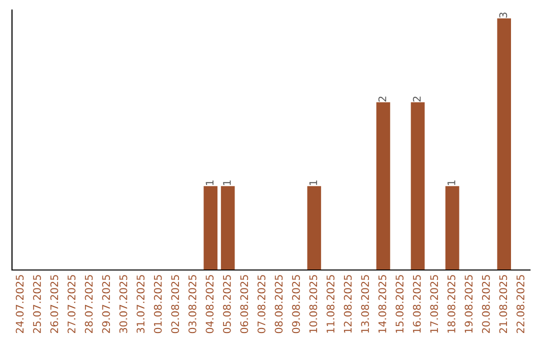 Image resolution: width=540 pixels, height=340 pixels. What do you see at coordinates (520, 304) in the screenshot?
I see `x-tick-label: 22.08.2025` at bounding box center [520, 304].